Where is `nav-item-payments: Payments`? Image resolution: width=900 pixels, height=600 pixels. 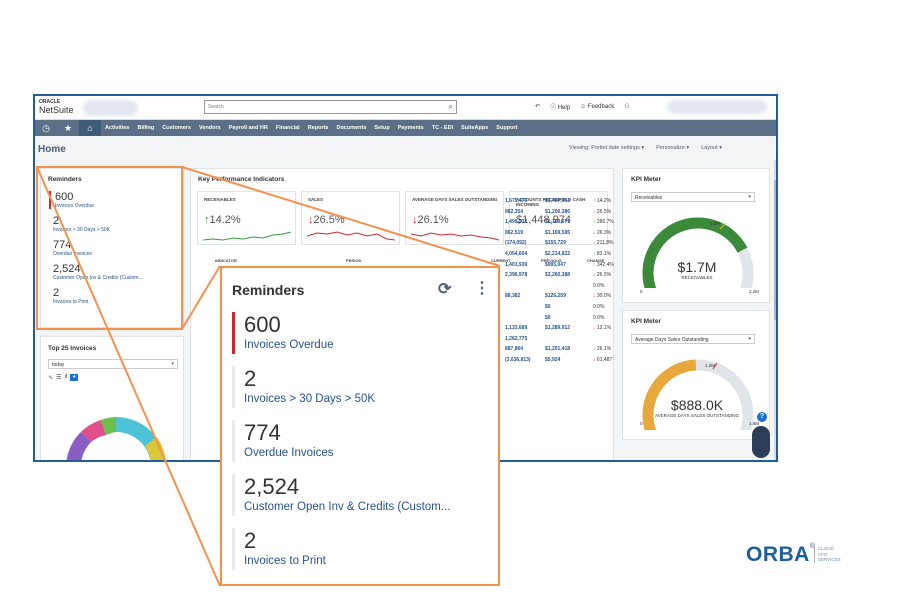 nav-item-payments: Payments is located at coordinates (410, 128).